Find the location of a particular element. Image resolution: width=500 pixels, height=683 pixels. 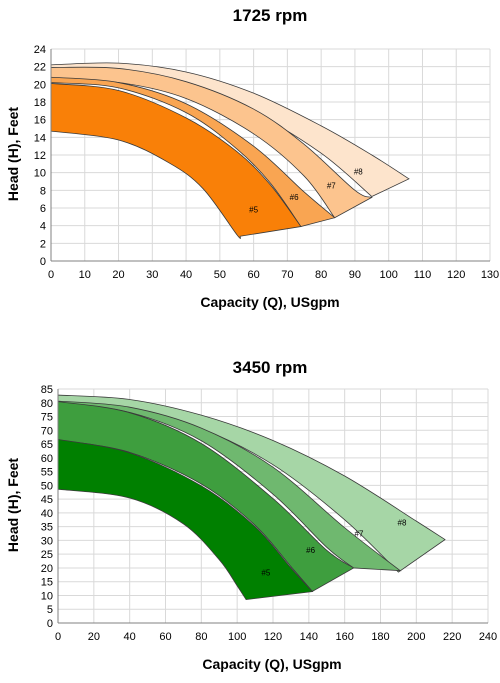

y-tick-label: 70 is located at coordinates (47, 431).